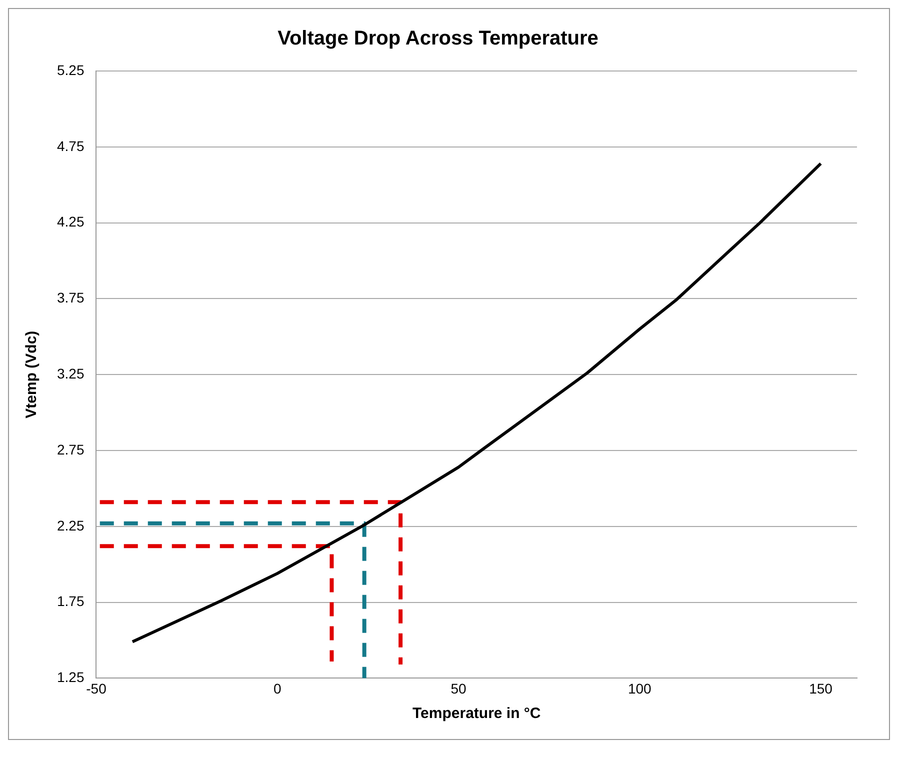 The height and width of the screenshot is (758, 907). What do you see at coordinates (70, 146) in the screenshot?
I see `y-tick-label: 4.75` at bounding box center [70, 146].